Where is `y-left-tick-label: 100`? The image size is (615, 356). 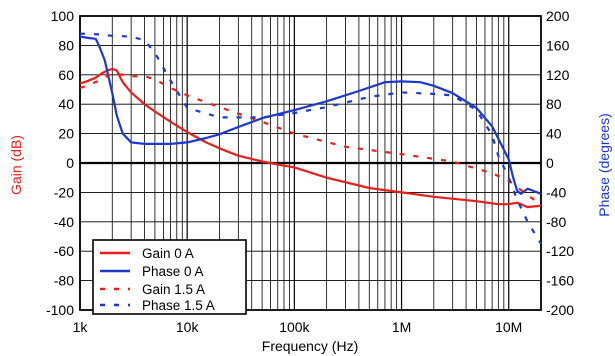
y-left-tick-label: 100 is located at coordinates (63, 16).